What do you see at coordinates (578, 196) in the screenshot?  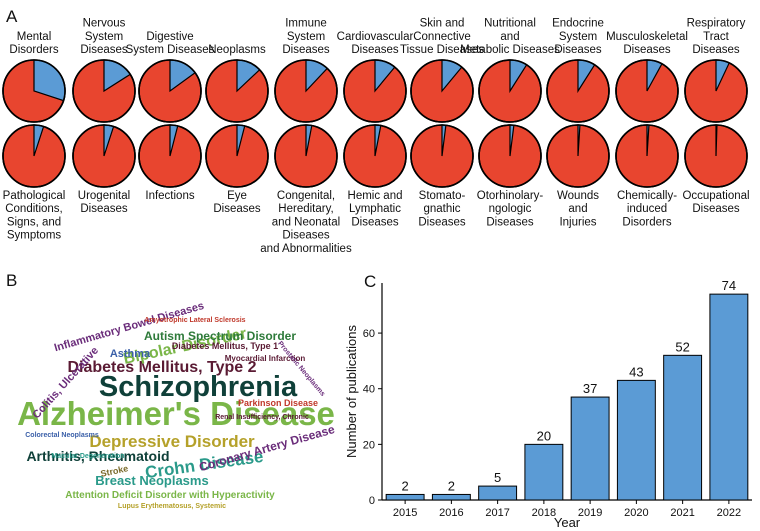 I see `pie-label: Wounds` at bounding box center [578, 196].